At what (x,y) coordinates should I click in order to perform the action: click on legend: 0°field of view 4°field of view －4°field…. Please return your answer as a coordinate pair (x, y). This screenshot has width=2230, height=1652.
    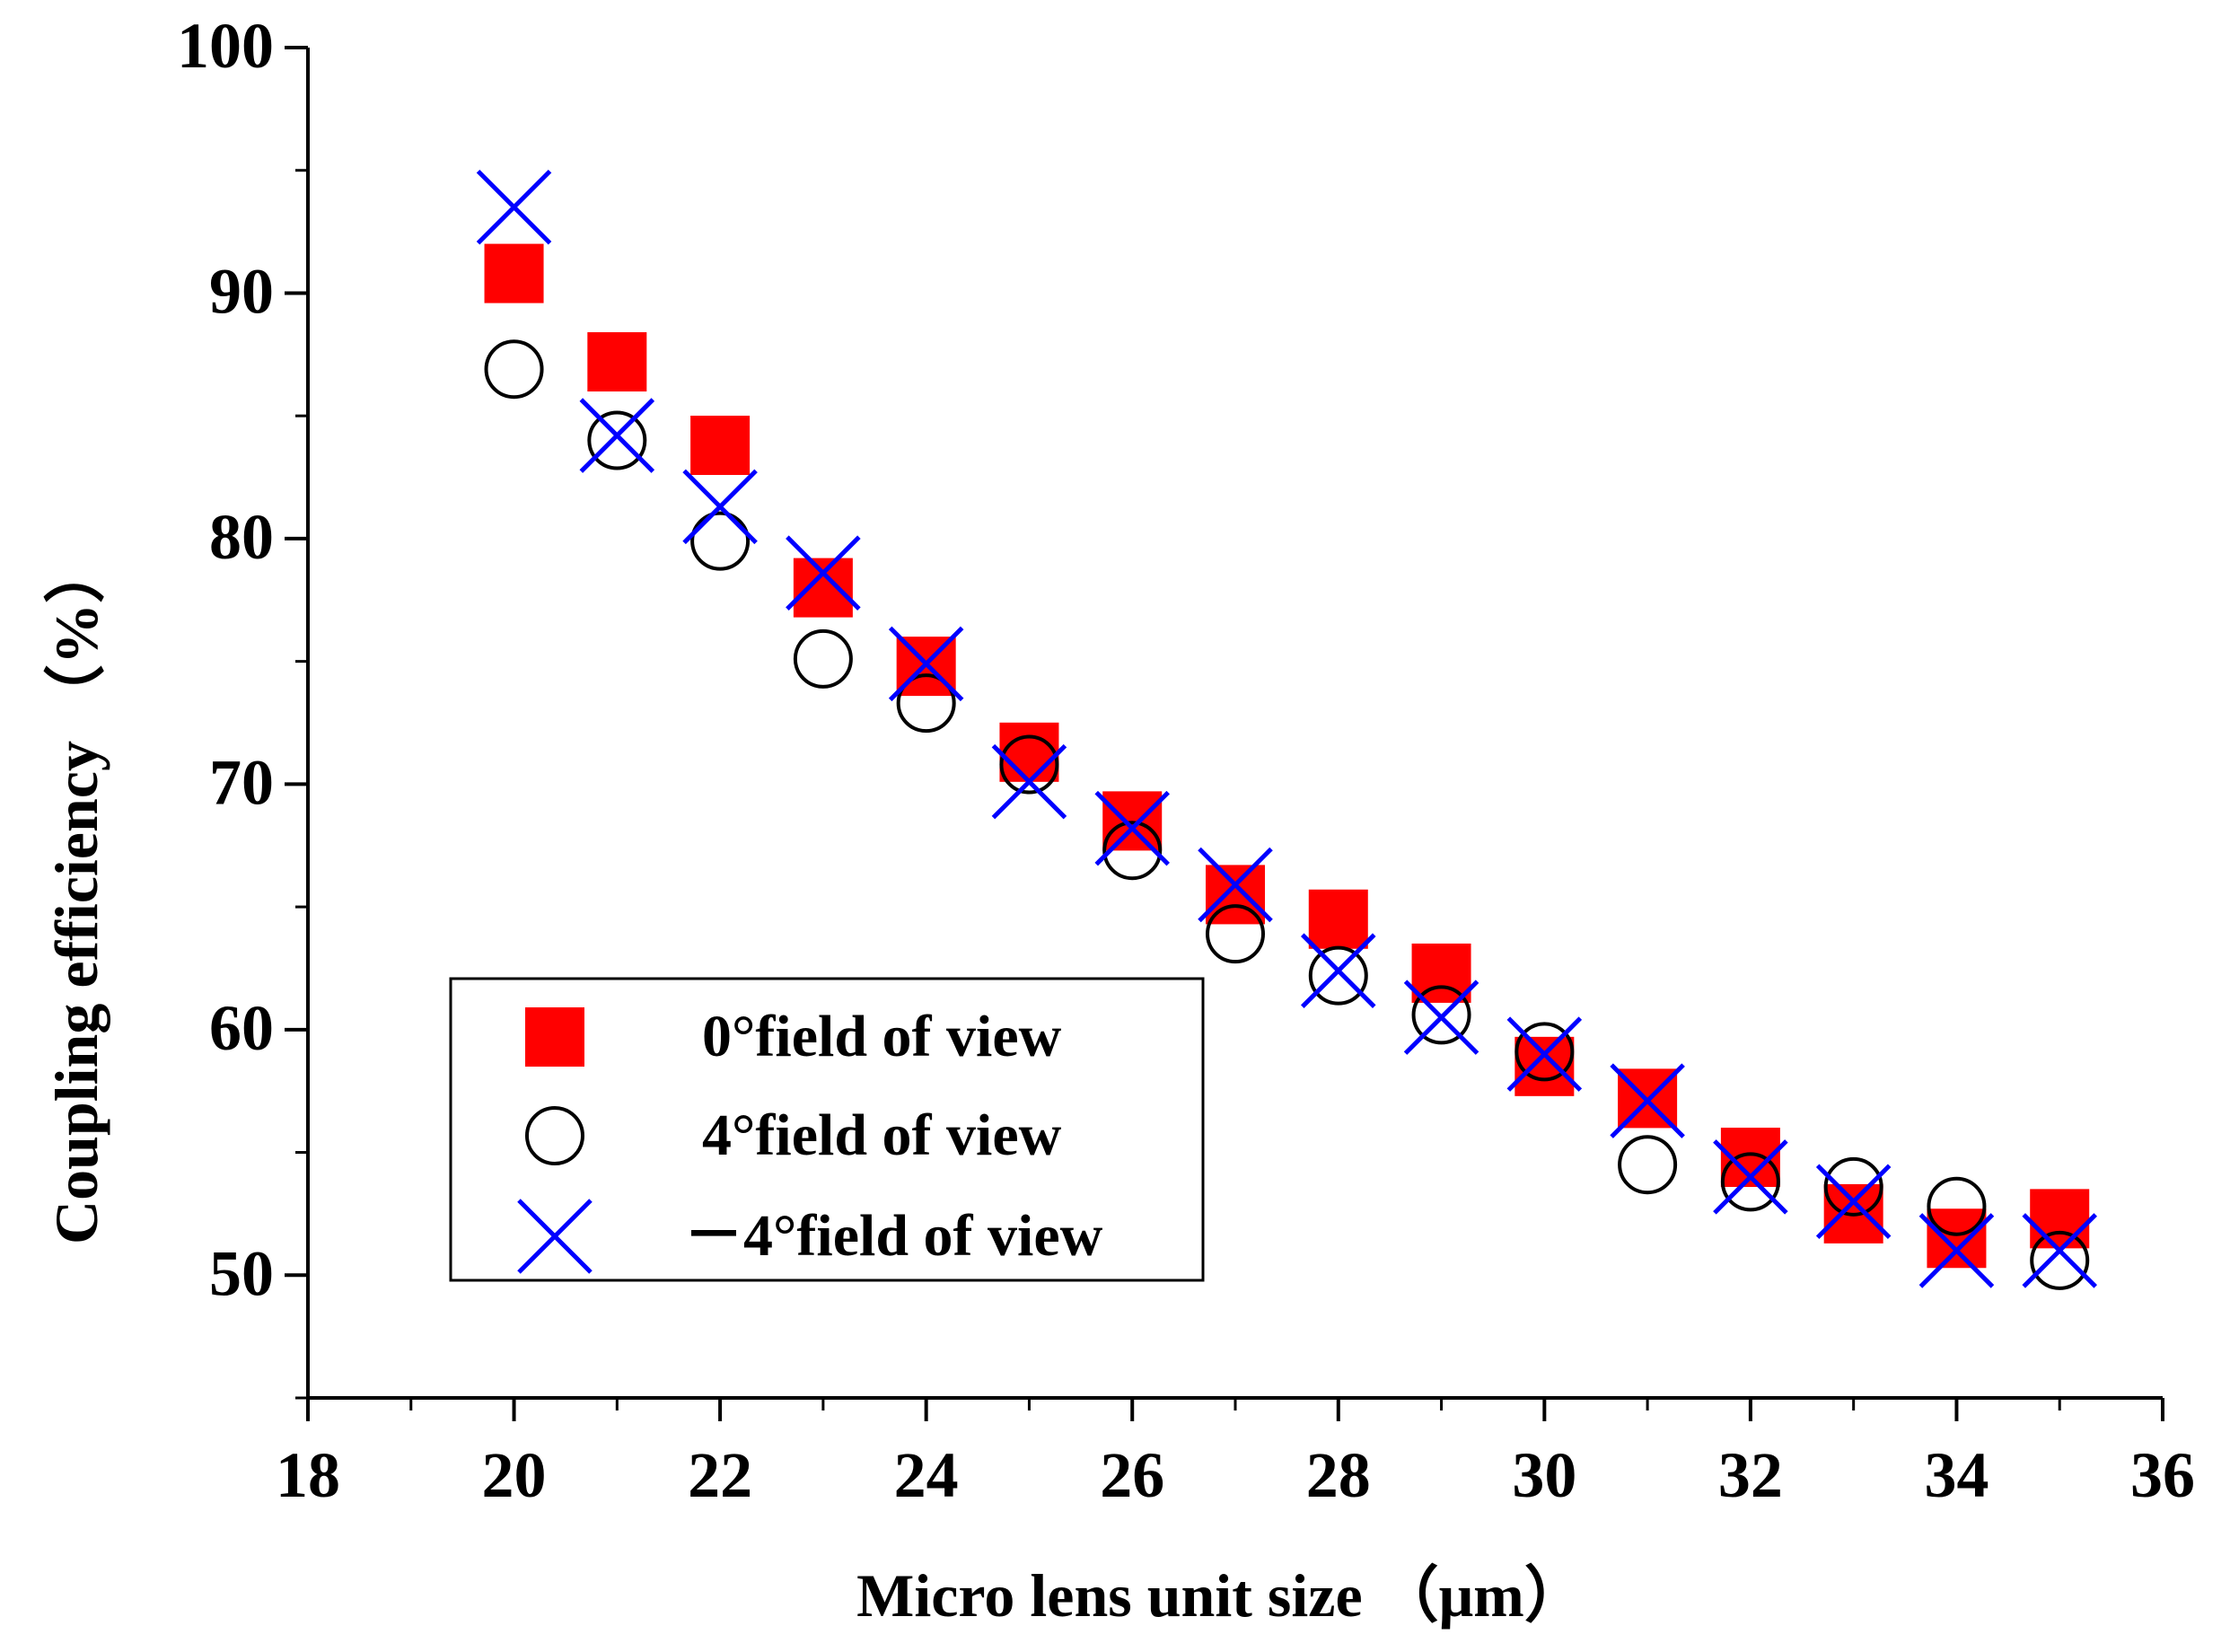
    Looking at the image, I should click on (827, 1129).